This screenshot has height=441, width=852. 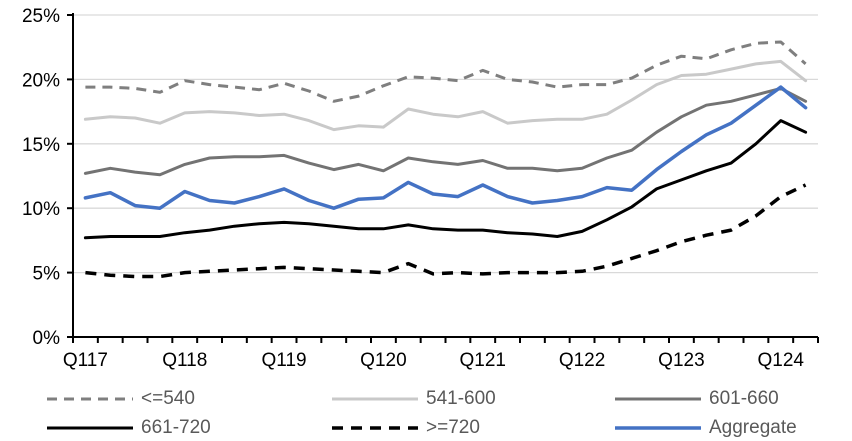 I want to click on x-axis-label: Q123, so click(x=681, y=360).